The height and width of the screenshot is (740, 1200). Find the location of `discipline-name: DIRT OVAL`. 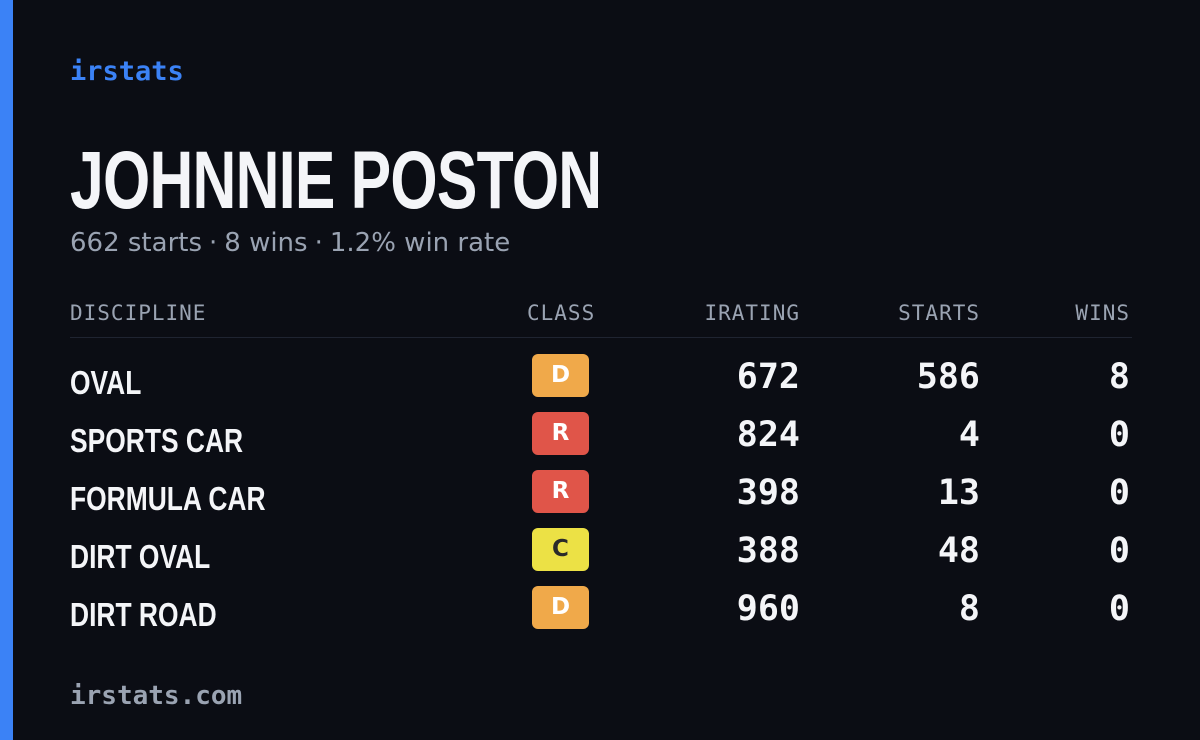

discipline-name: DIRT OVAL is located at coordinates (140, 556).